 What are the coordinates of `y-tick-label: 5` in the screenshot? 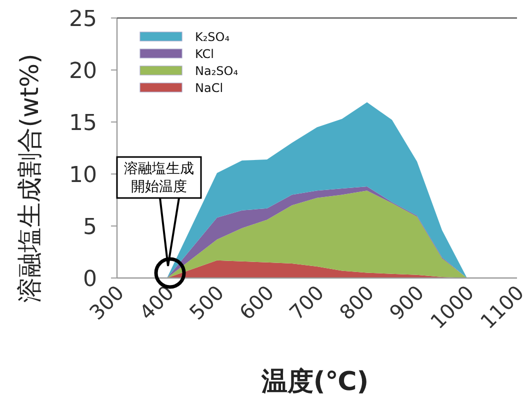 It's located at (90, 227).